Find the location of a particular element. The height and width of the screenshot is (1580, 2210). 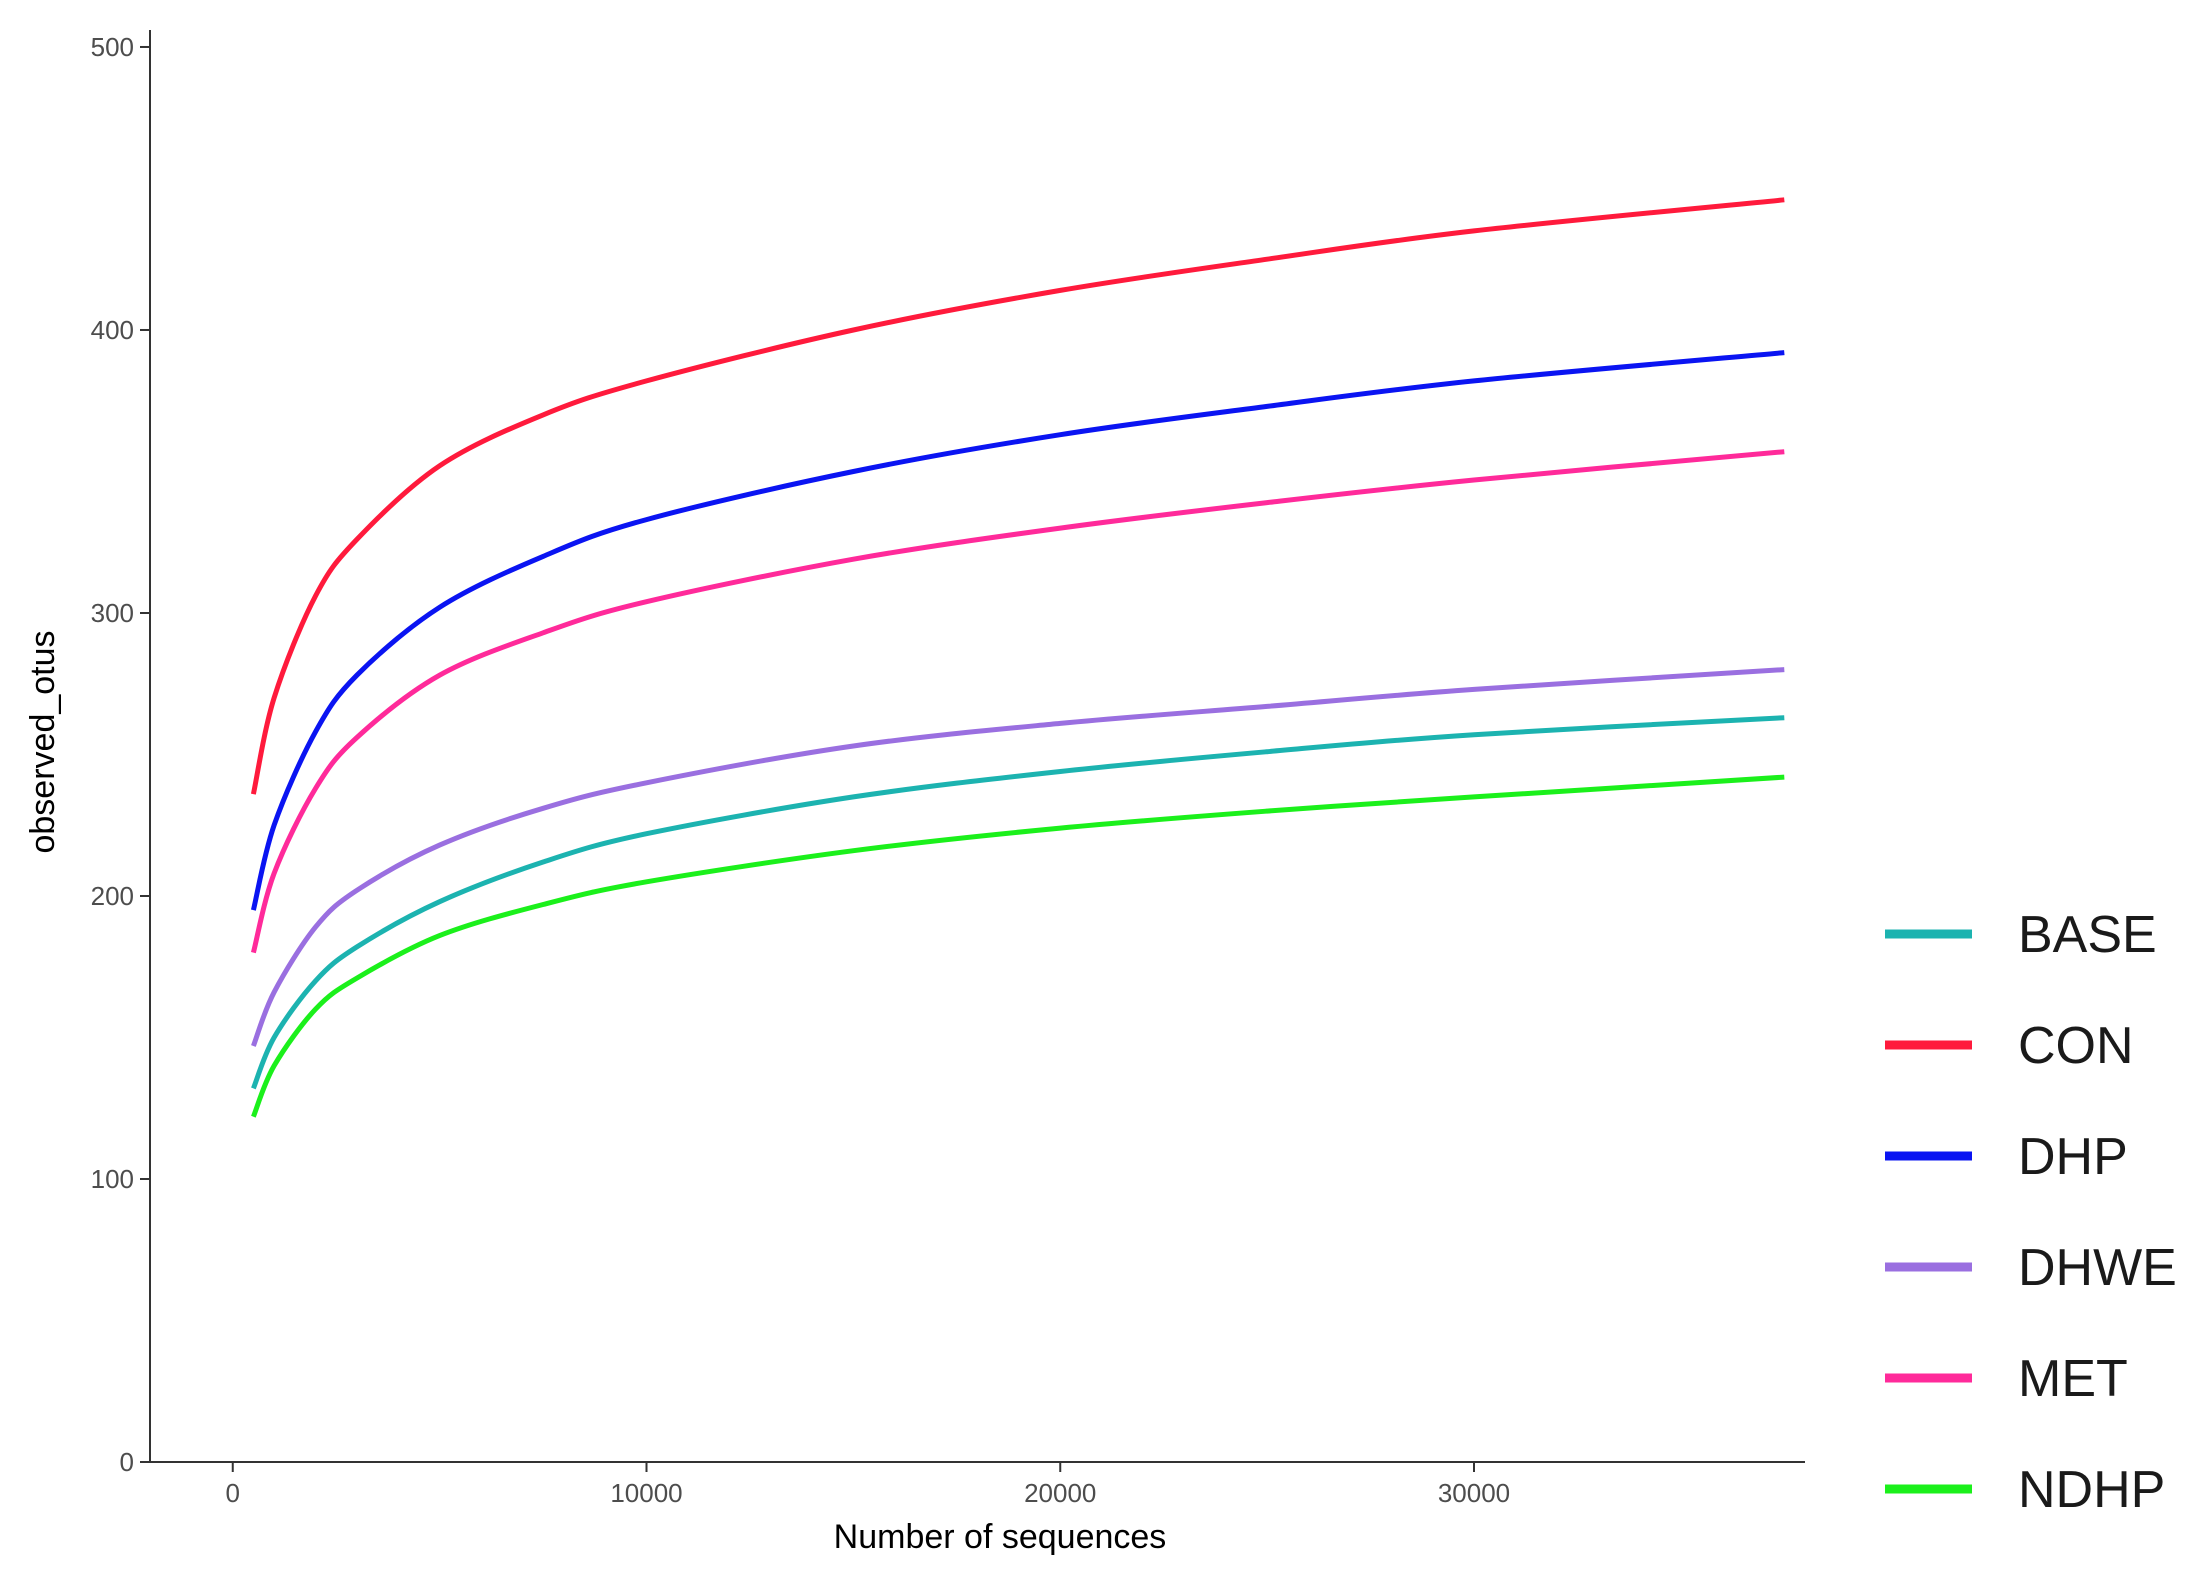

x-tick-label: 30000 is located at coordinates (1474, 1493).